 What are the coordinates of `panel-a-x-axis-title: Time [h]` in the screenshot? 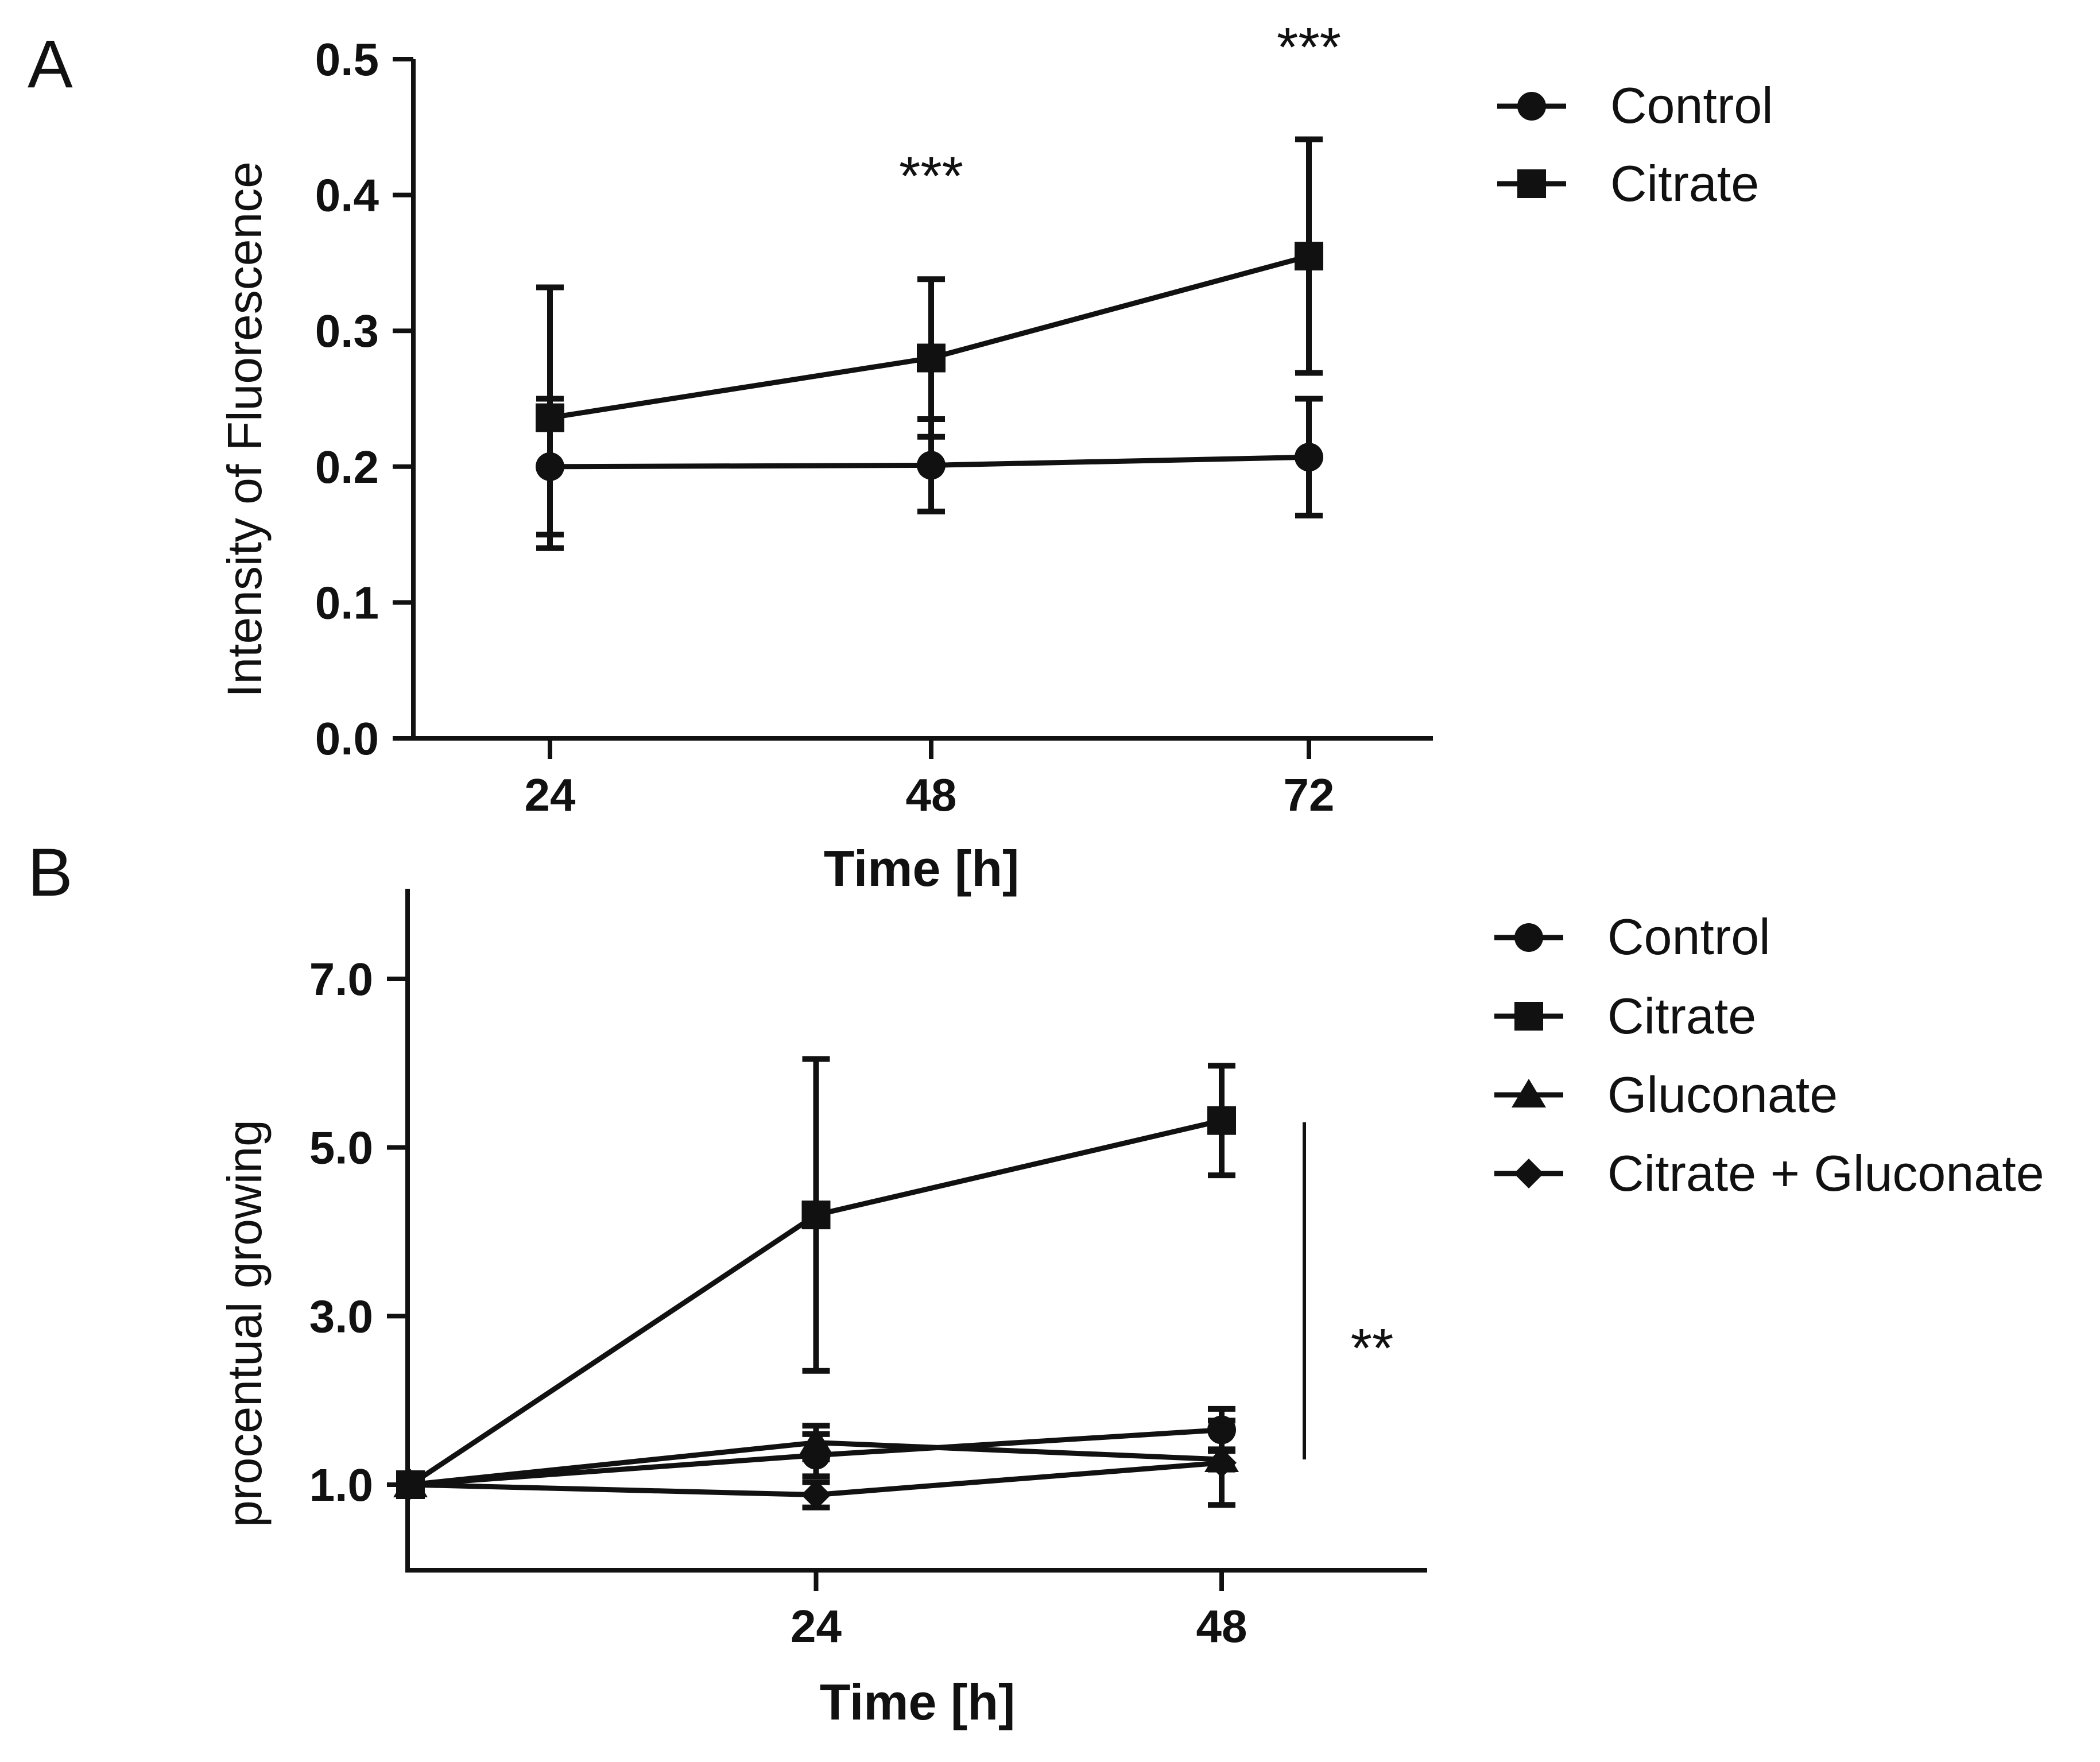 It's located at (922, 868).